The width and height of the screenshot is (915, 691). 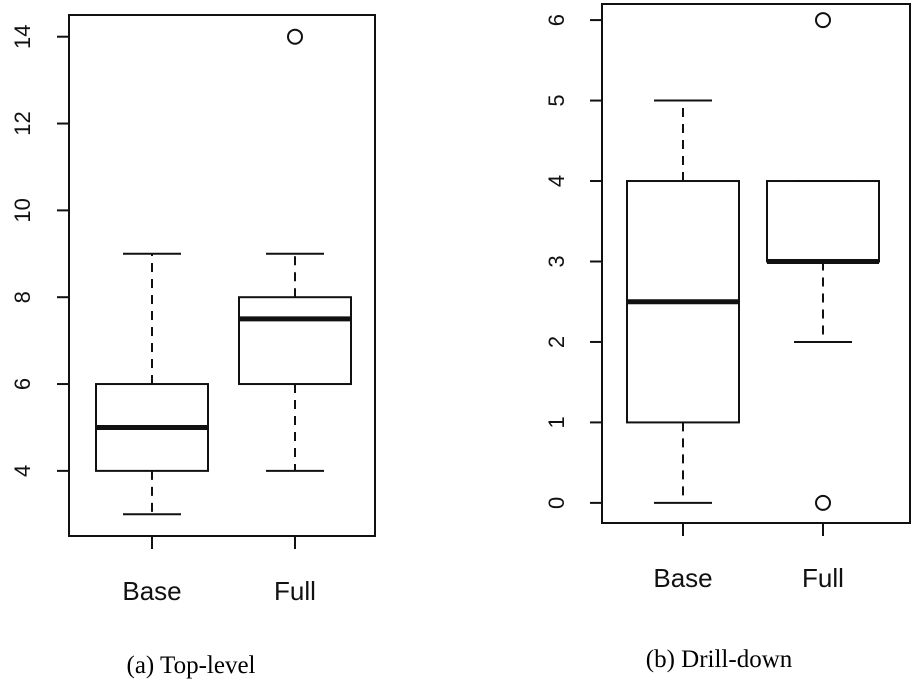 I want to click on y-tick-label: 5, so click(x=556, y=100).